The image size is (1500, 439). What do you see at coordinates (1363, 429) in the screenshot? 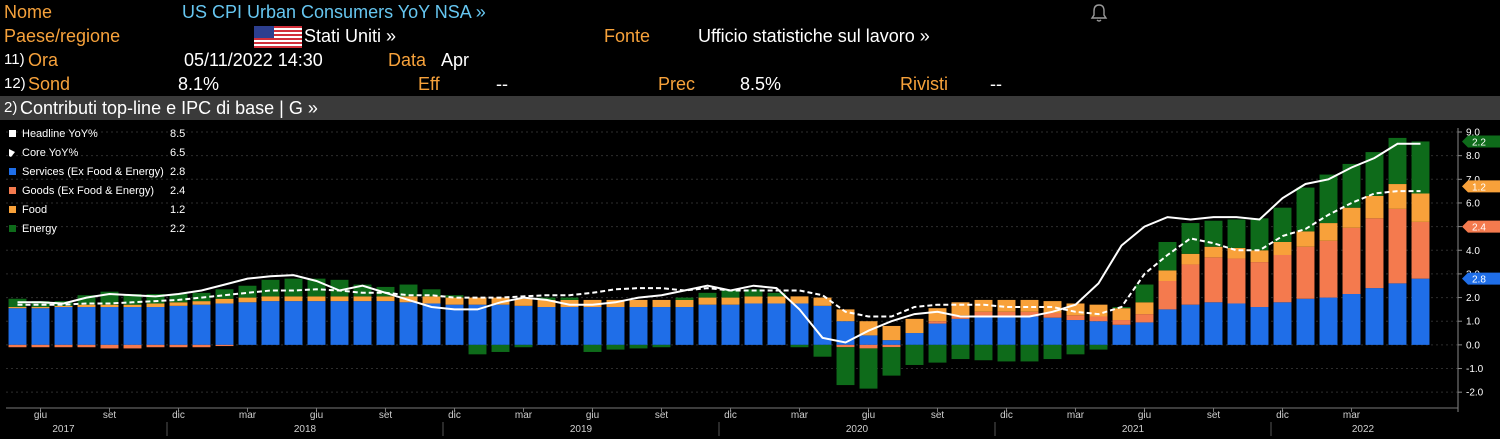
I see `x-year-label: 2022` at bounding box center [1363, 429].